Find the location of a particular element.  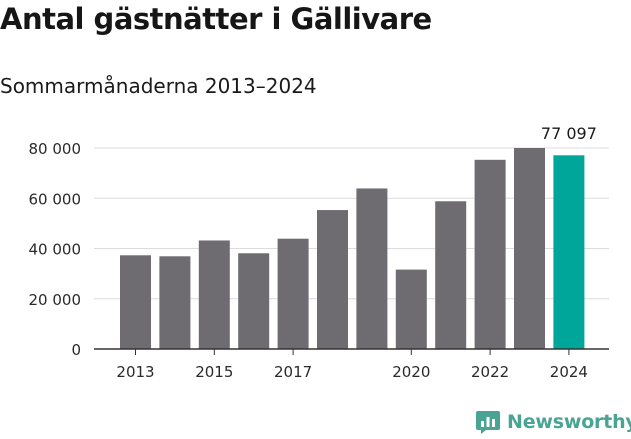

bar-2016 is located at coordinates (254, 301).